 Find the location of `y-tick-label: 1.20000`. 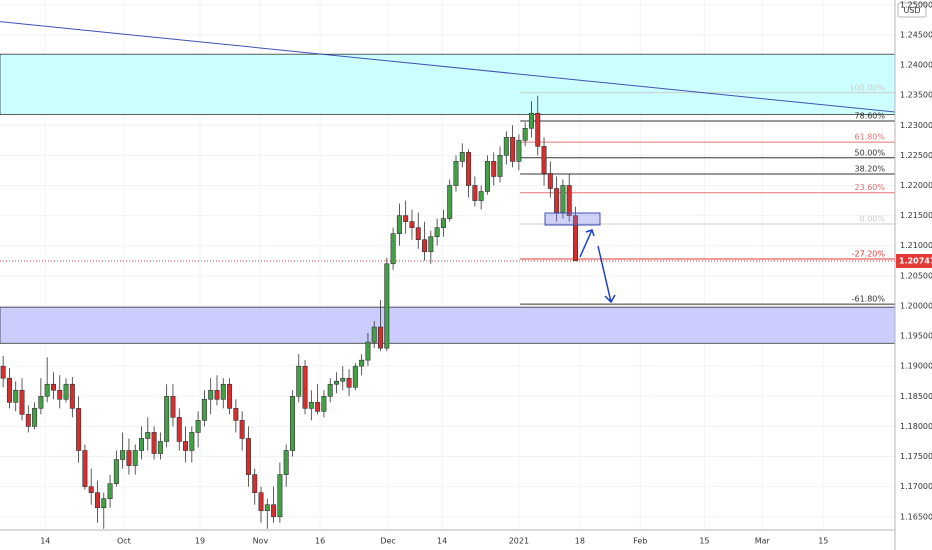

y-tick-label: 1.20000 is located at coordinates (916, 305).